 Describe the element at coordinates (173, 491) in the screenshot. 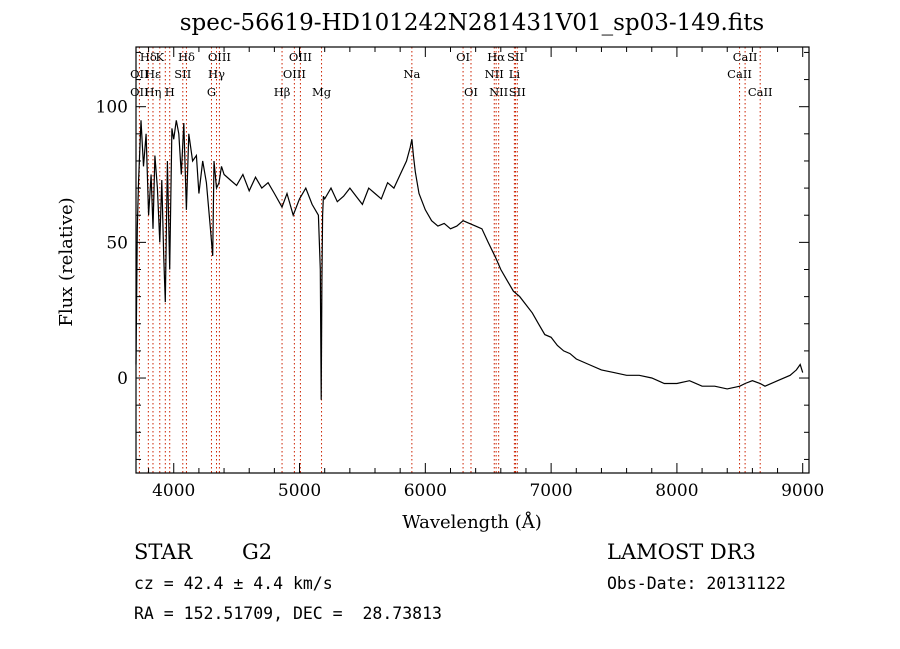

I see `x-tick-label: 4000` at that location.